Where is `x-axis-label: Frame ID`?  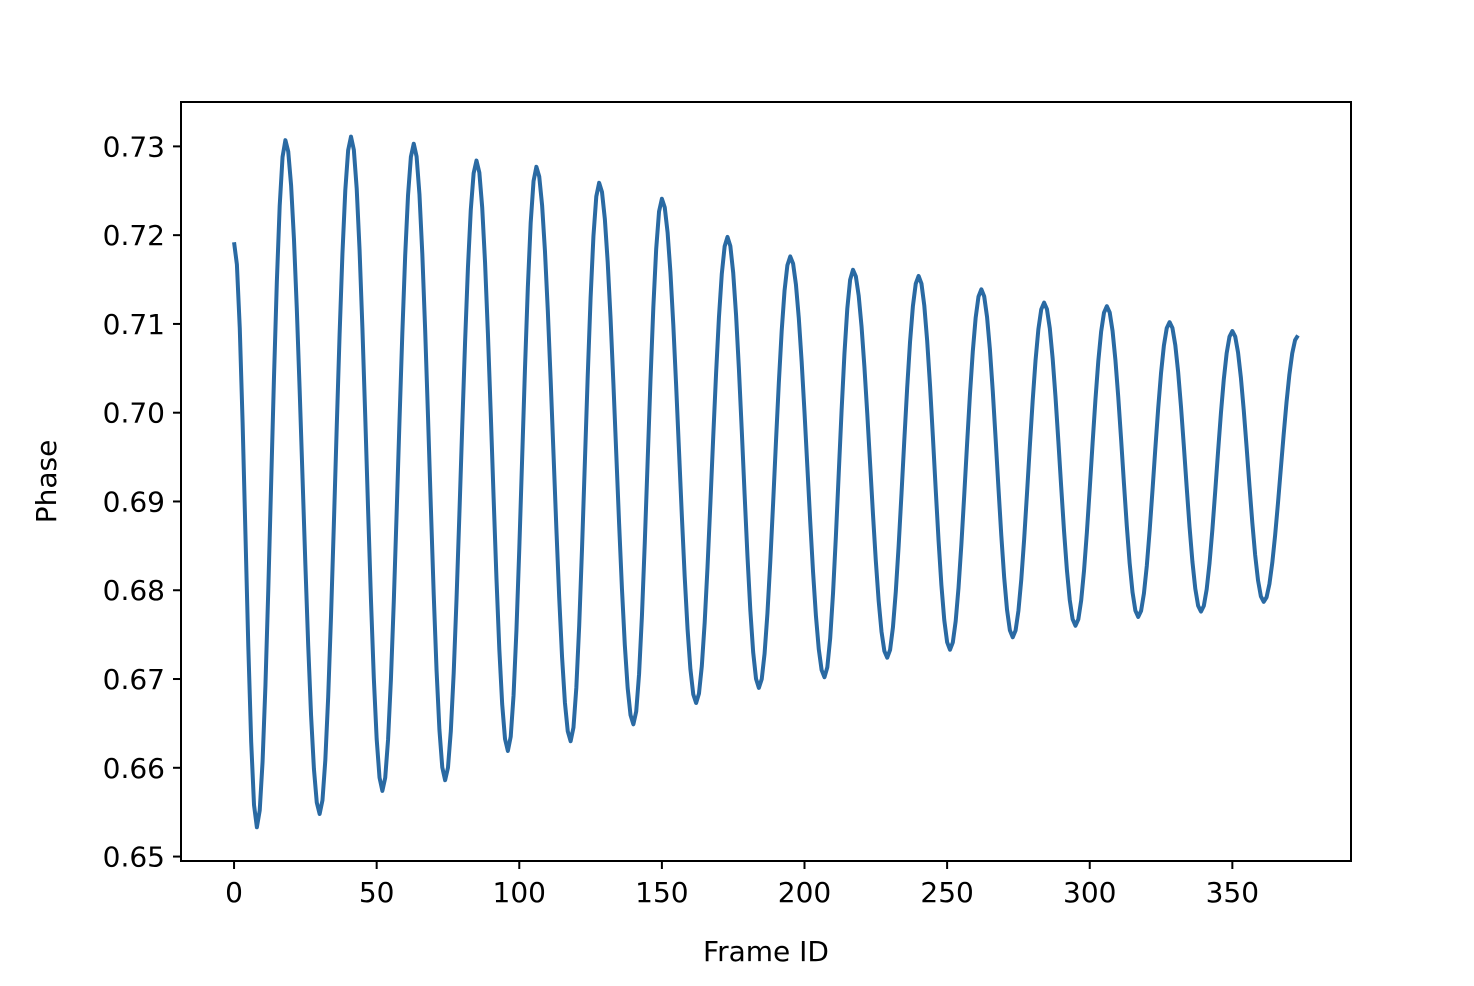
x-axis-label: Frame ID is located at coordinates (766, 951).